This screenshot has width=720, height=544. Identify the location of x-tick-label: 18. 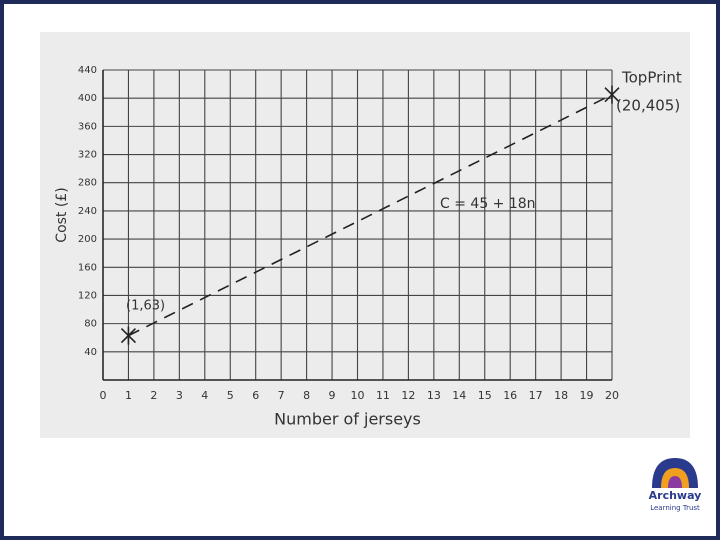
(561, 395).